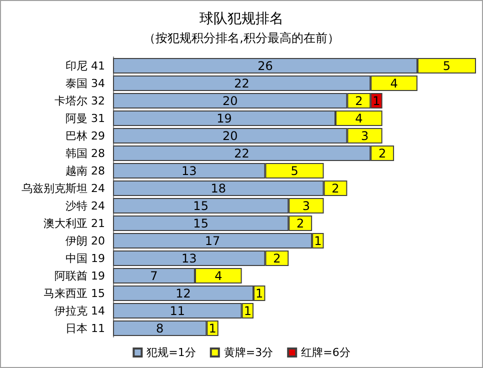 The image size is (483, 368). What do you see at coordinates (85, 65) in the screenshot?
I see `y-tick-label: 印尼 41` at bounding box center [85, 65].